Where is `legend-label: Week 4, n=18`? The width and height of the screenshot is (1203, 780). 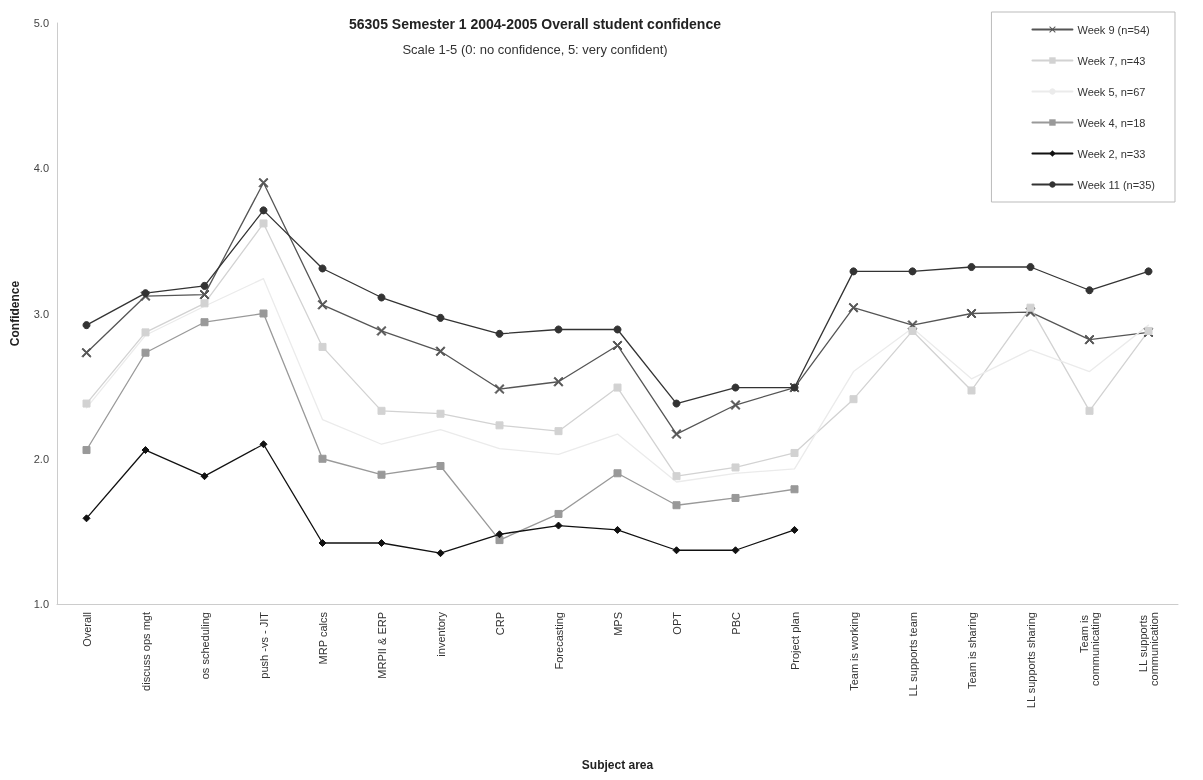 legend-label: Week 4, n=18 is located at coordinates (1111, 122).